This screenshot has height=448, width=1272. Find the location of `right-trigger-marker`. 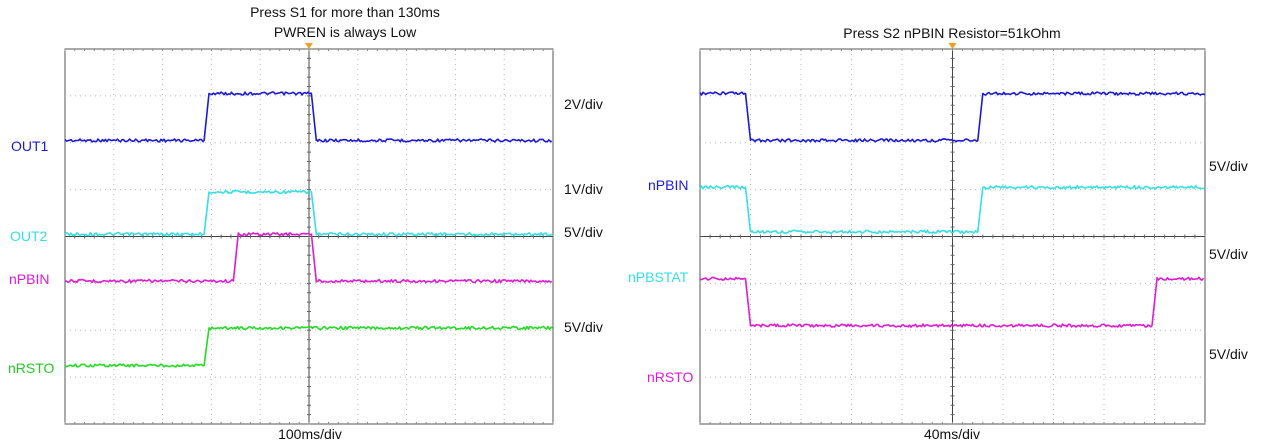

right-trigger-marker is located at coordinates (952, 46).